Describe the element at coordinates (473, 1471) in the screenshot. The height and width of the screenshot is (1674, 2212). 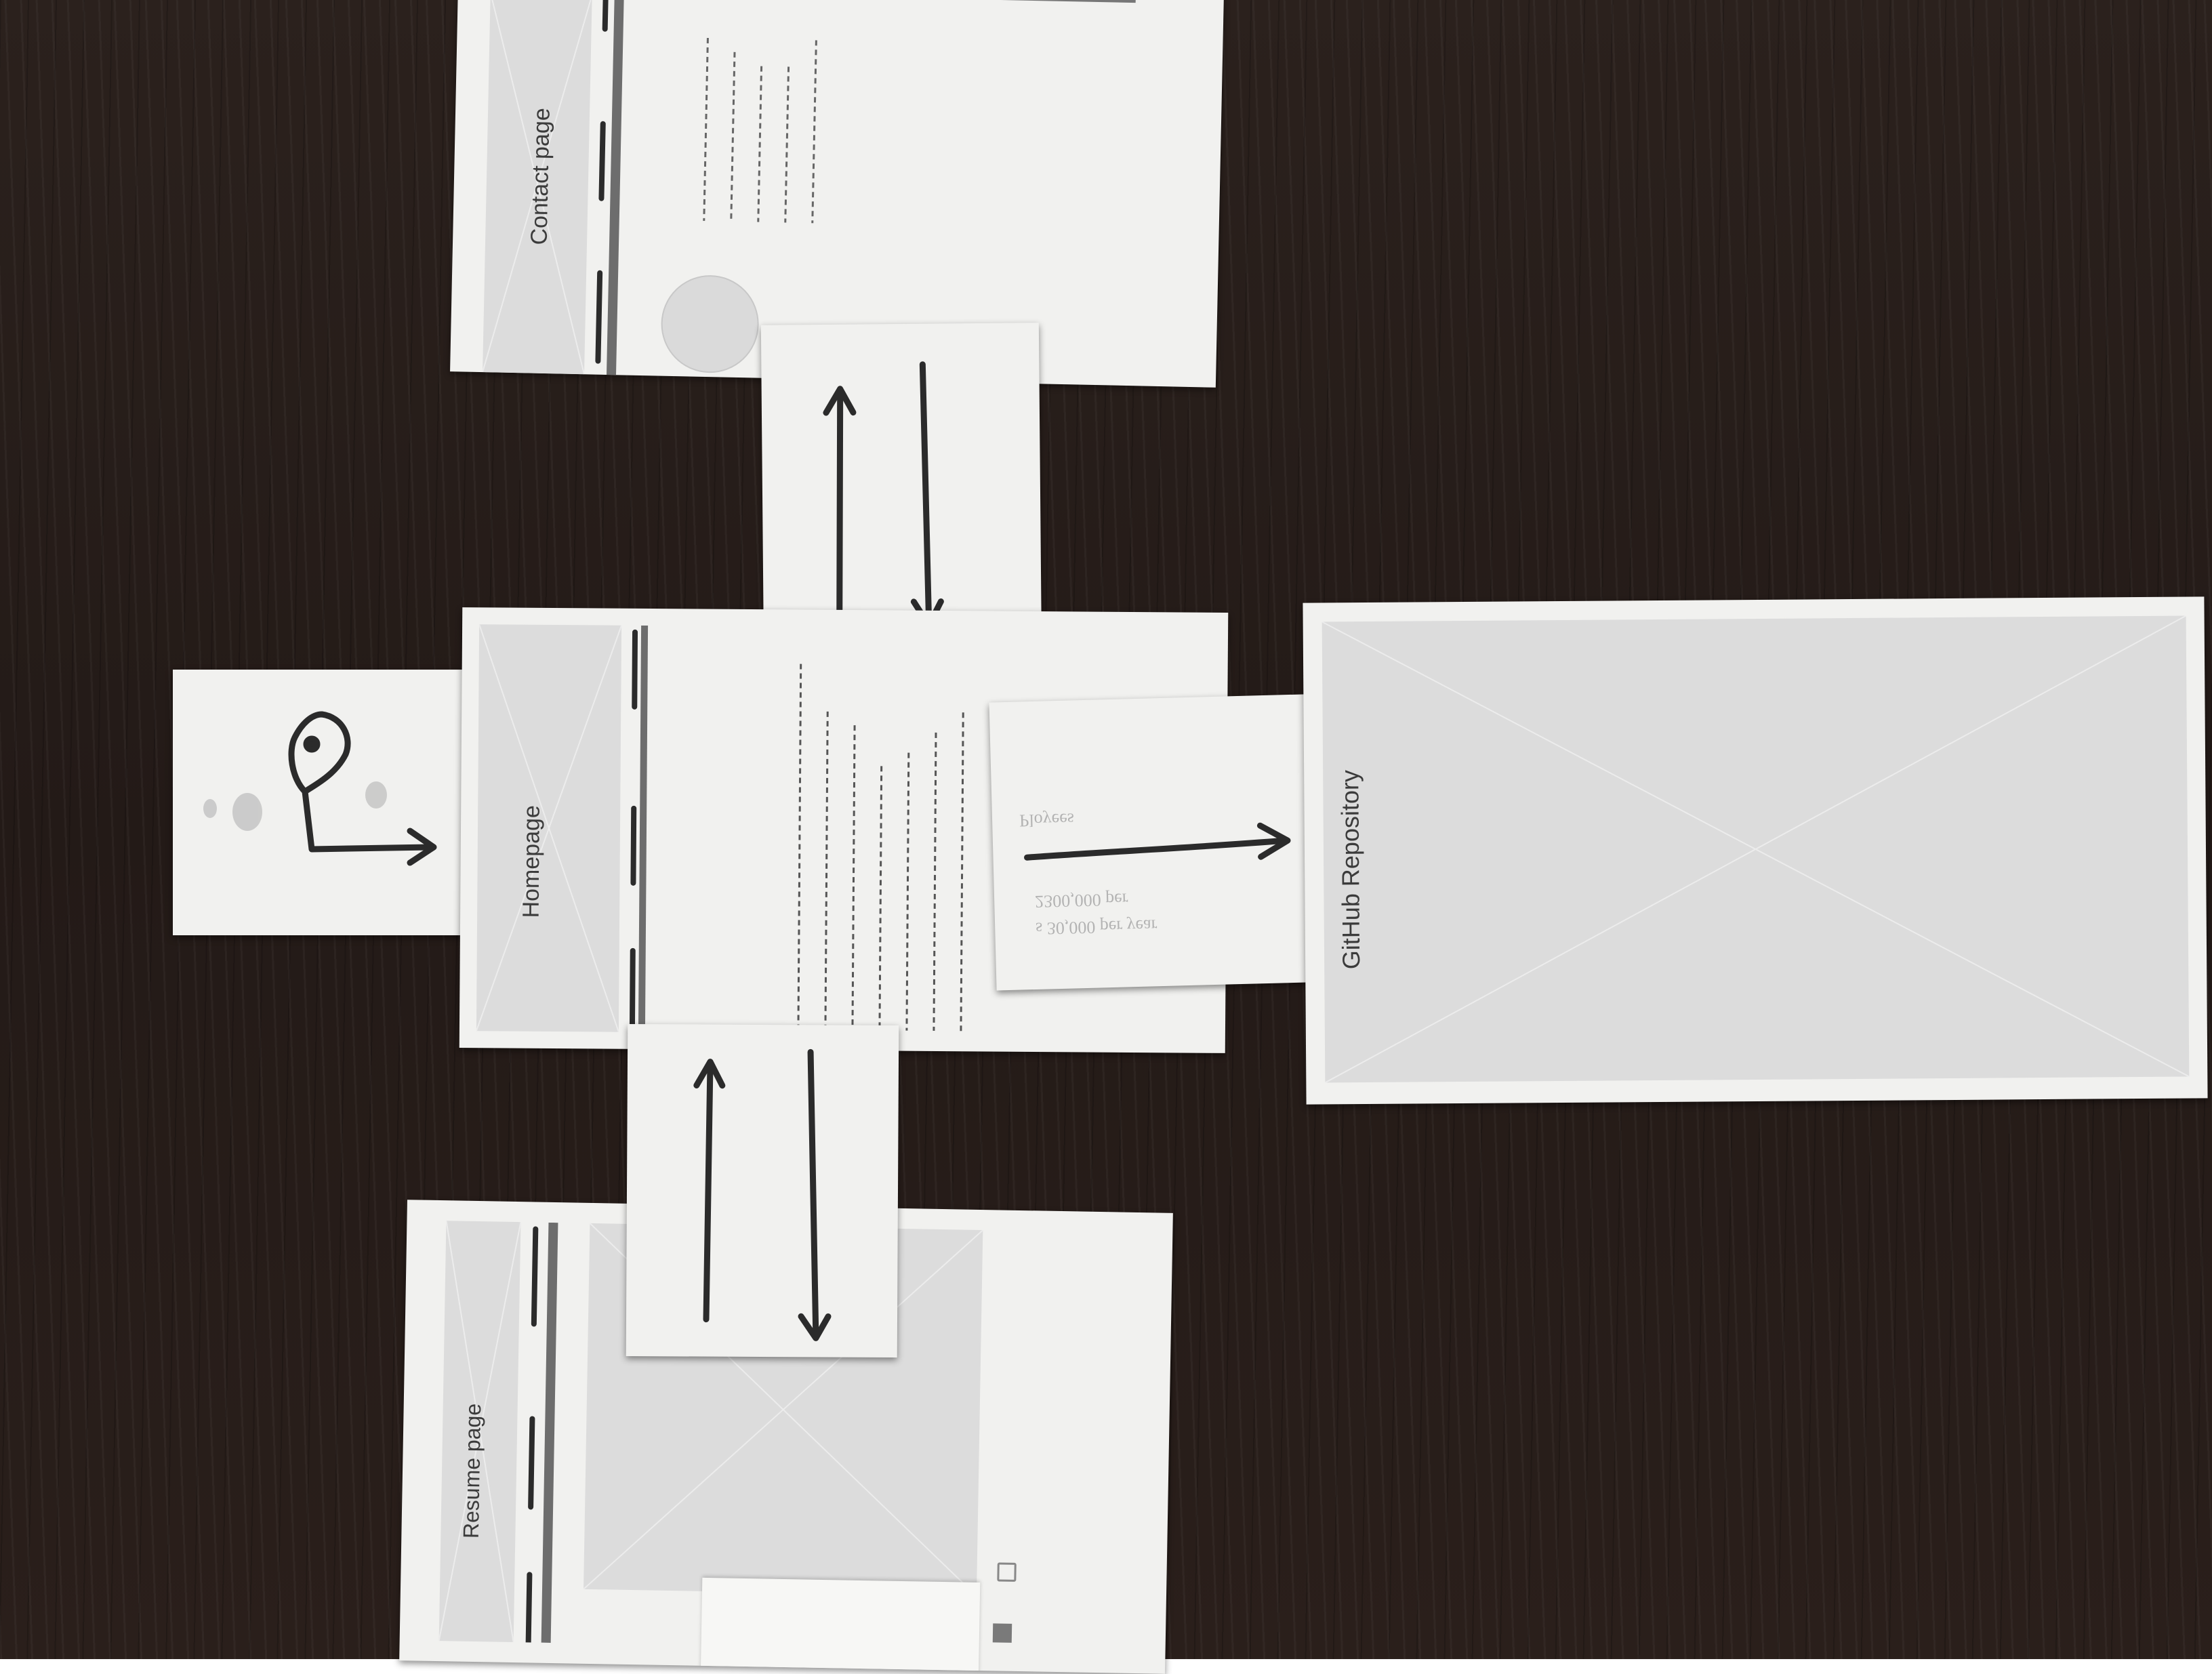
I see `resume-page-title: Resume page` at that location.